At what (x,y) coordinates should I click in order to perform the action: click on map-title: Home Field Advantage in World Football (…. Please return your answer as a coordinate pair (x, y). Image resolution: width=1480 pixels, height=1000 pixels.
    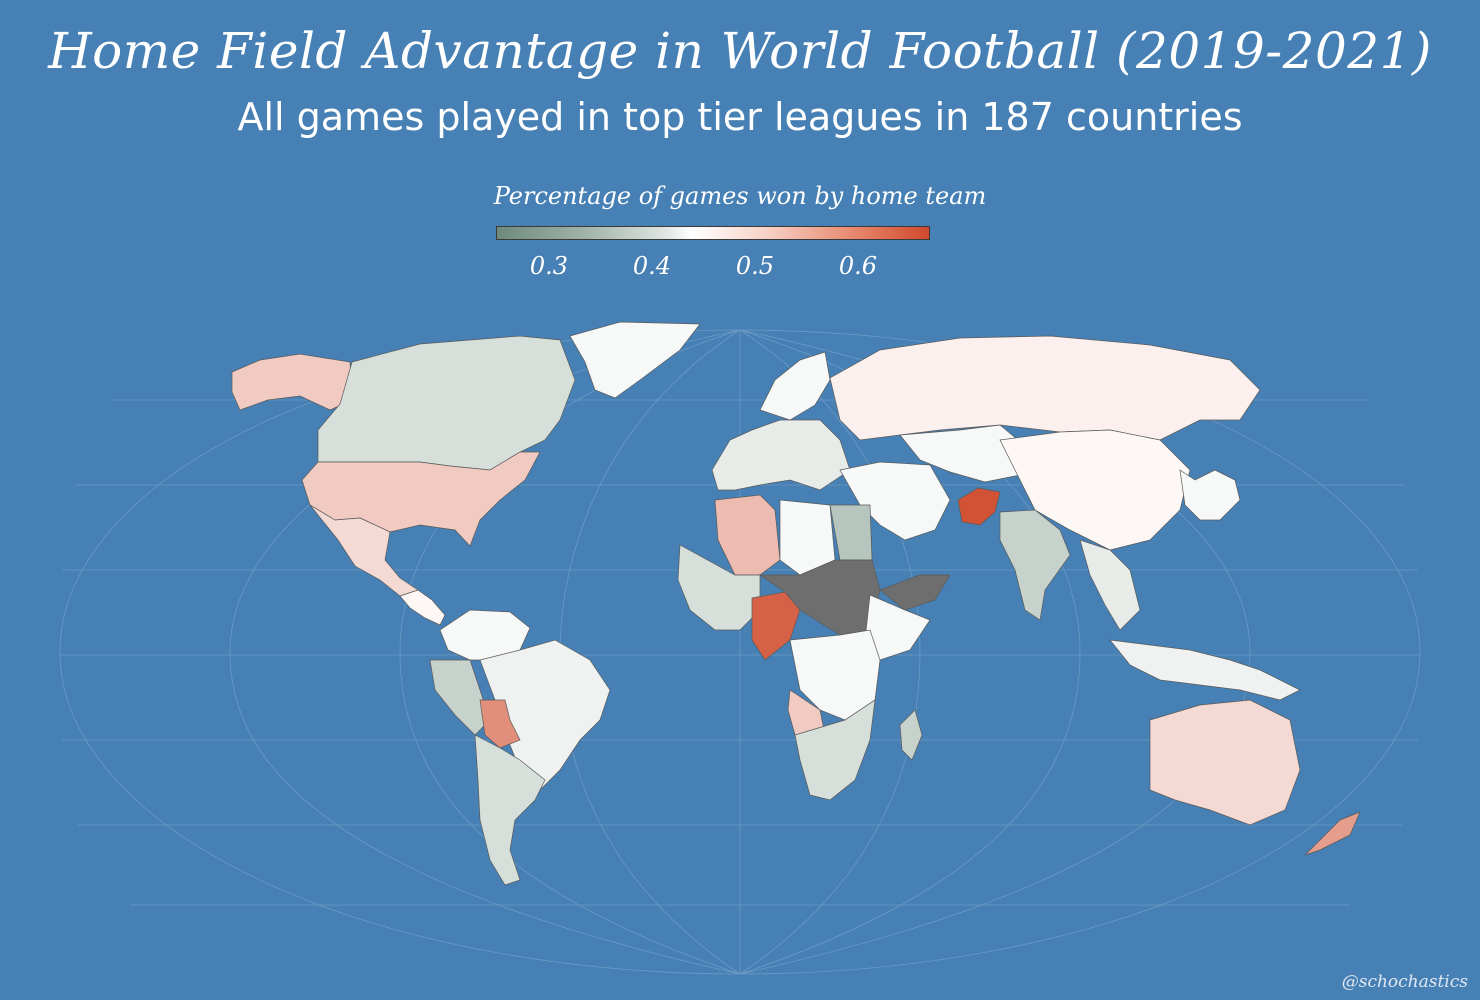
    Looking at the image, I should click on (740, 51).